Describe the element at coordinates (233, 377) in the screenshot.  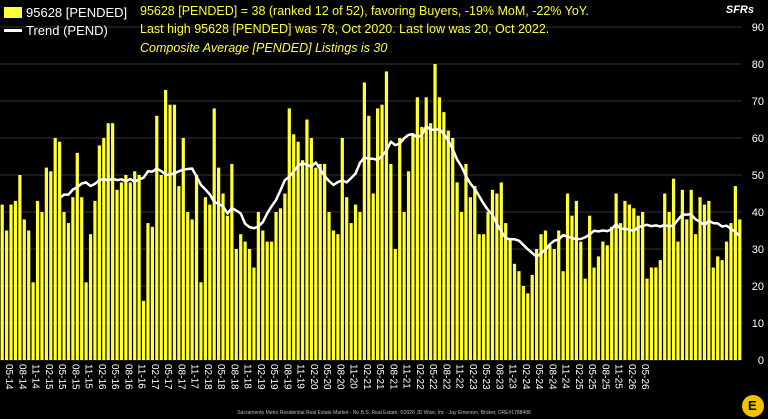
I see `x-tick: 08-18` at that location.